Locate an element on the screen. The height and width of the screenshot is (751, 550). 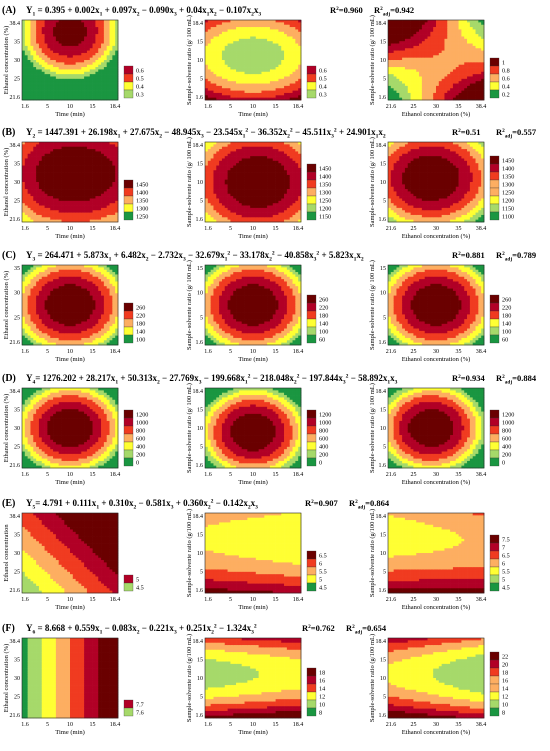
legend-label: 7.7 is located at coordinates (140, 705).